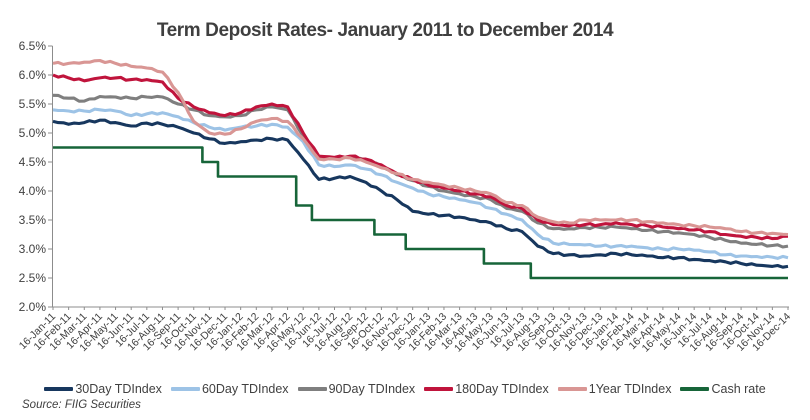 The height and width of the screenshot is (420, 810). I want to click on y-axis-label: 2.5%, so click(33, 278).